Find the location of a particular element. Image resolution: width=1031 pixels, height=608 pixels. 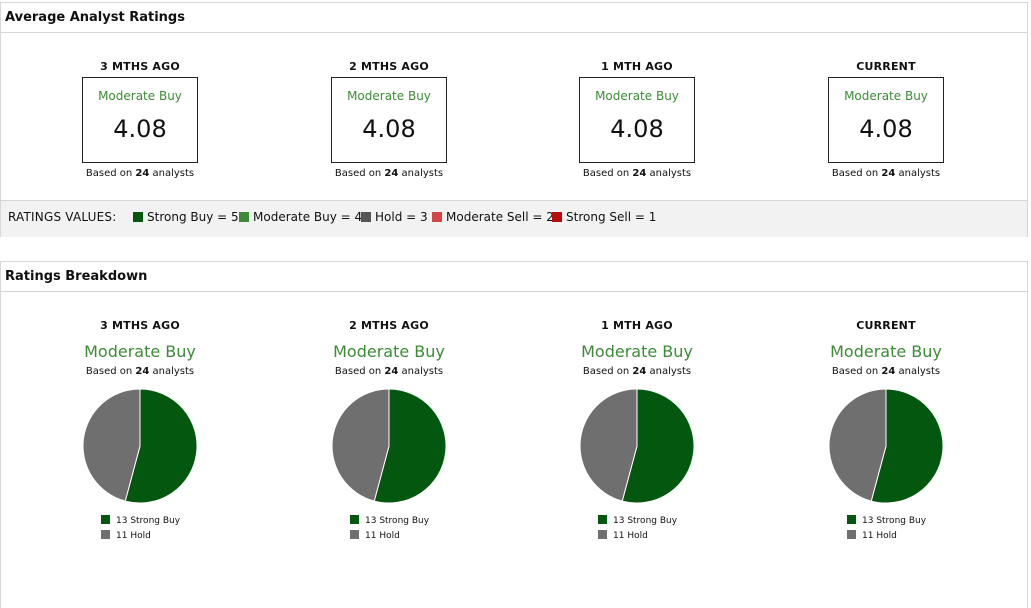

legend-strong-sell: Strong Sell = 1 is located at coordinates (604, 217).